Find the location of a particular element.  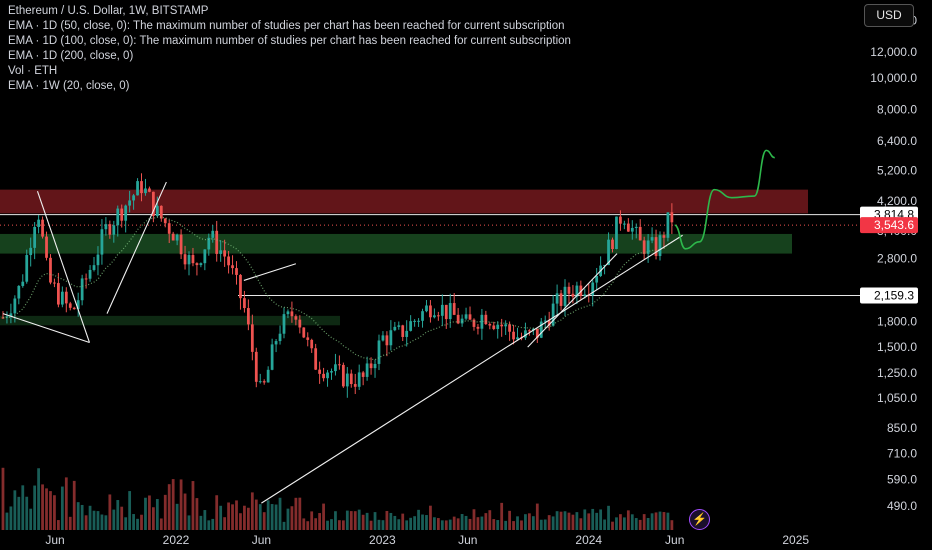

y-tick-label: 8,000.0 is located at coordinates (897, 110).